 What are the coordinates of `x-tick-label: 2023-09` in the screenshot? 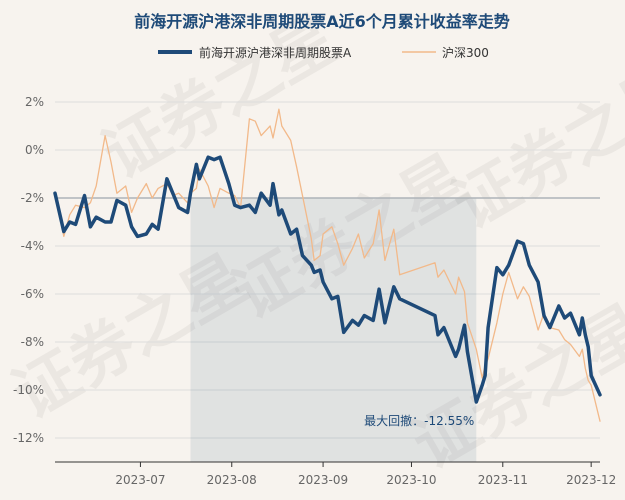 It's located at (323, 480).